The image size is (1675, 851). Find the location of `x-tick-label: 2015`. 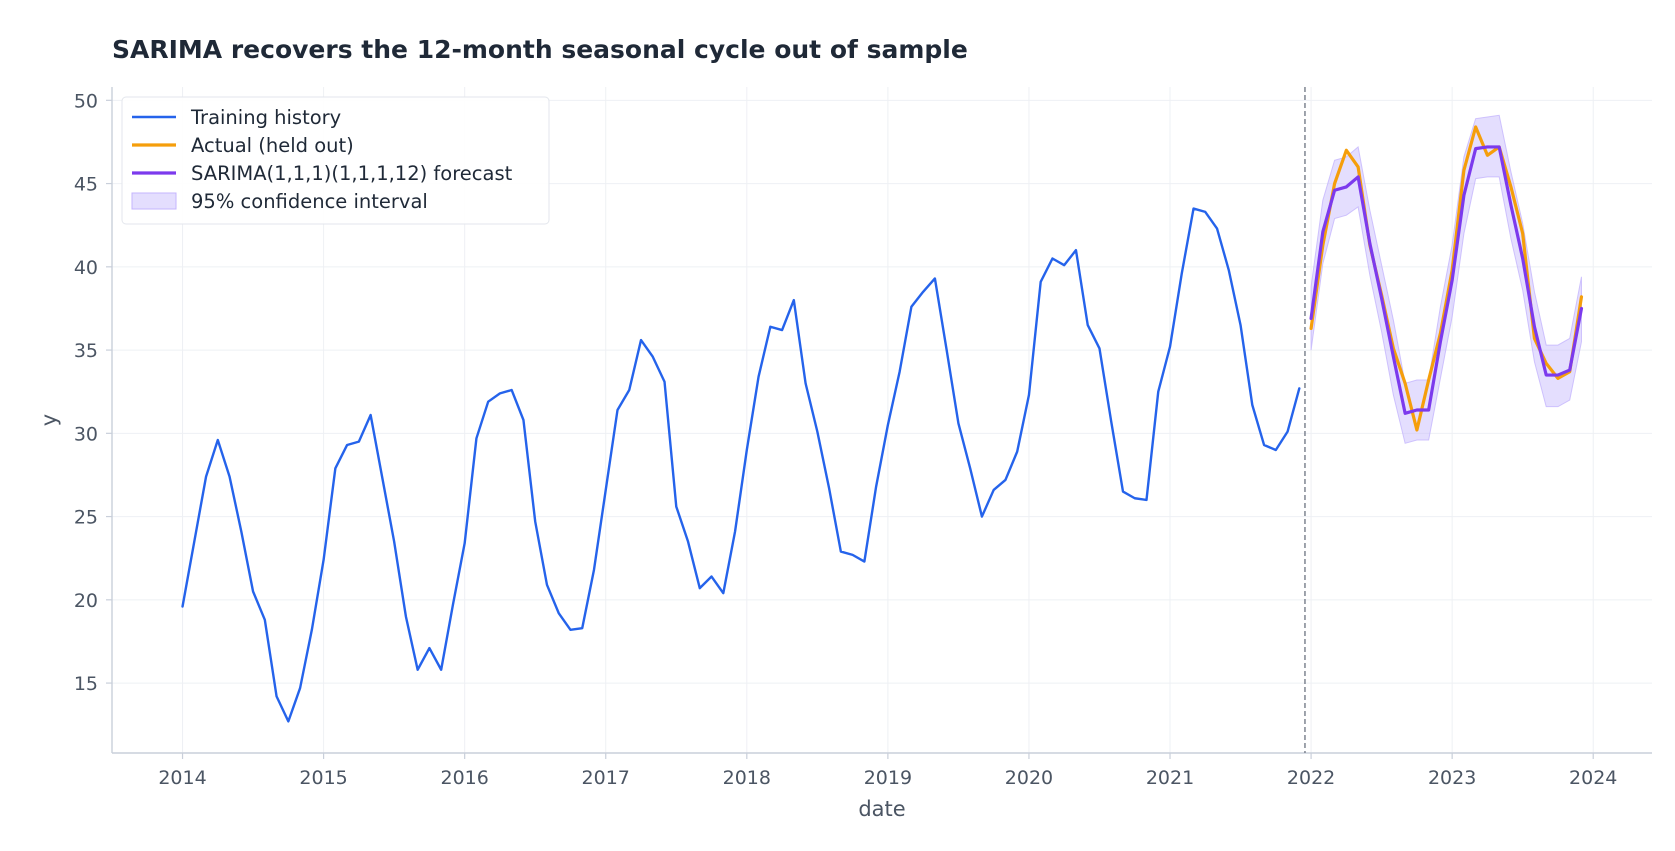

x-tick-label: 2015 is located at coordinates (323, 778).